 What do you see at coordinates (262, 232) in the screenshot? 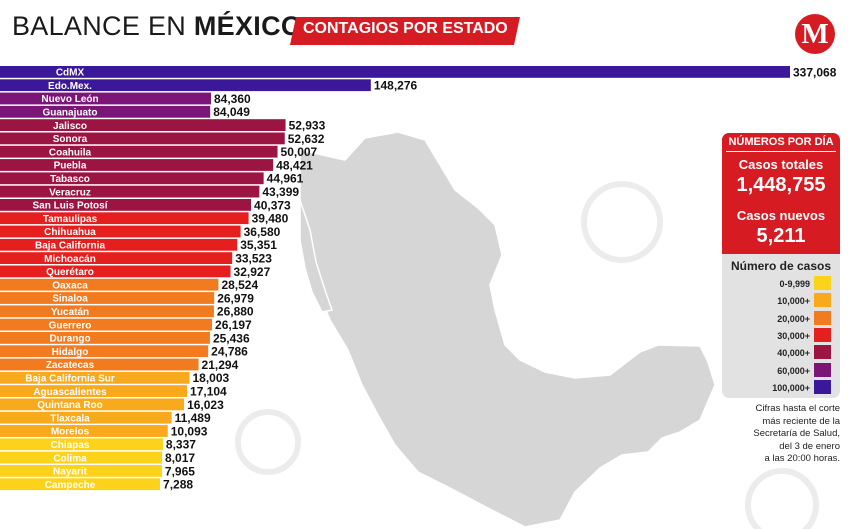
I see `value-label: 36,580` at bounding box center [262, 232].